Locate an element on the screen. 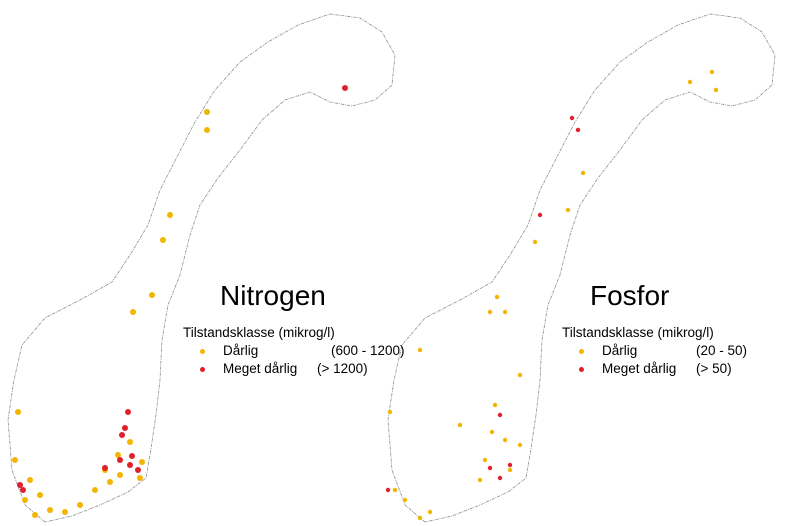  legend-range: (> 1200) is located at coordinates (342, 368).